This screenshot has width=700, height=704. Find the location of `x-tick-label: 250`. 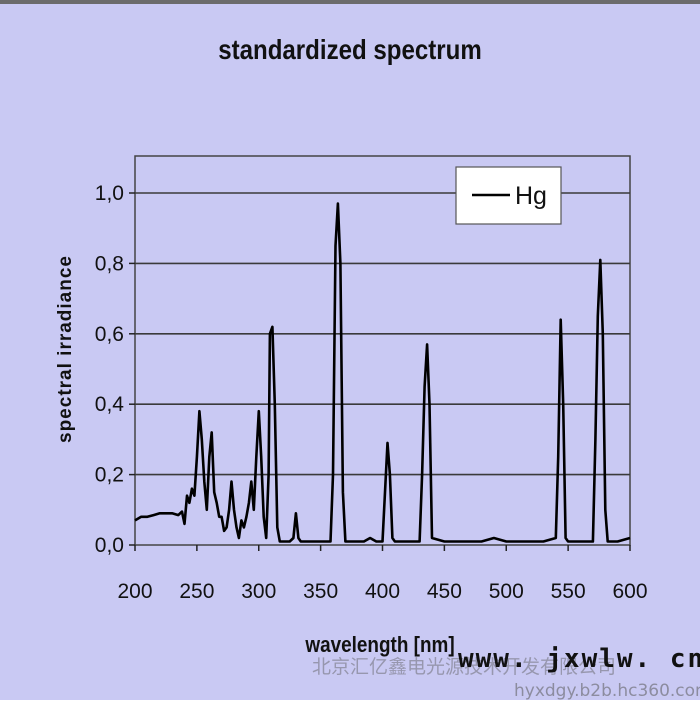

x-tick-label: 250 is located at coordinates (196, 591).